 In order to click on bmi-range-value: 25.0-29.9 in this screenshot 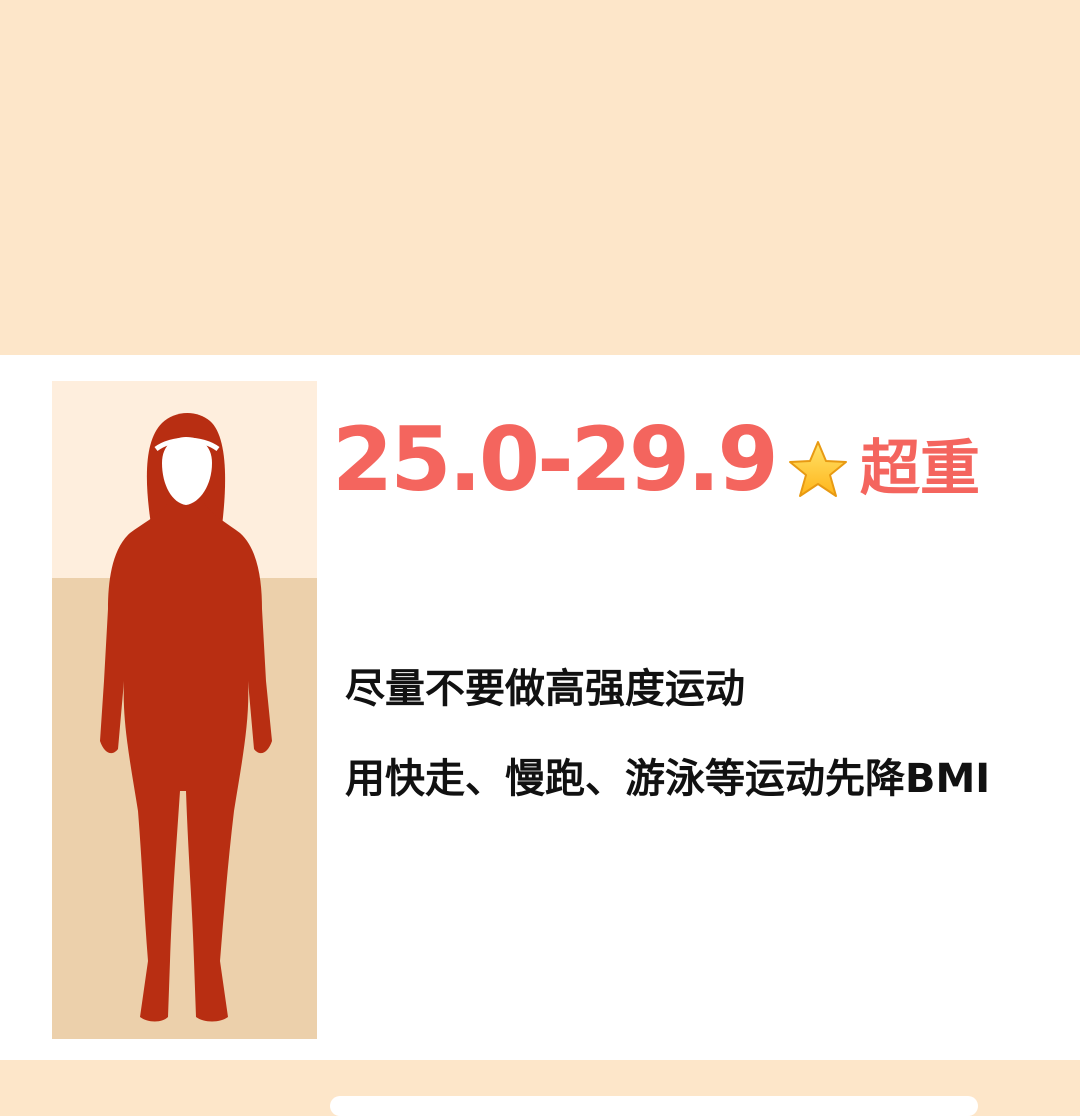, I will do `click(555, 459)`.